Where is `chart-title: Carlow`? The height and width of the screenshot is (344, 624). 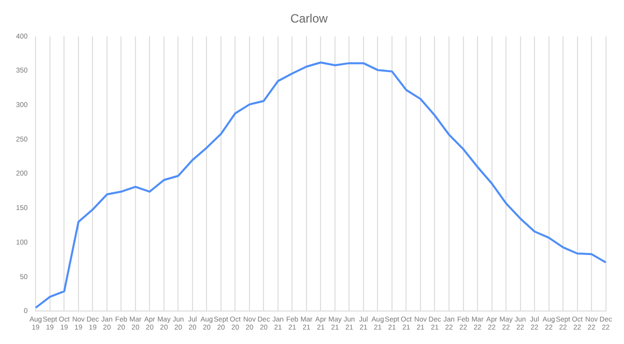 chart-title: Carlow is located at coordinates (309, 19).